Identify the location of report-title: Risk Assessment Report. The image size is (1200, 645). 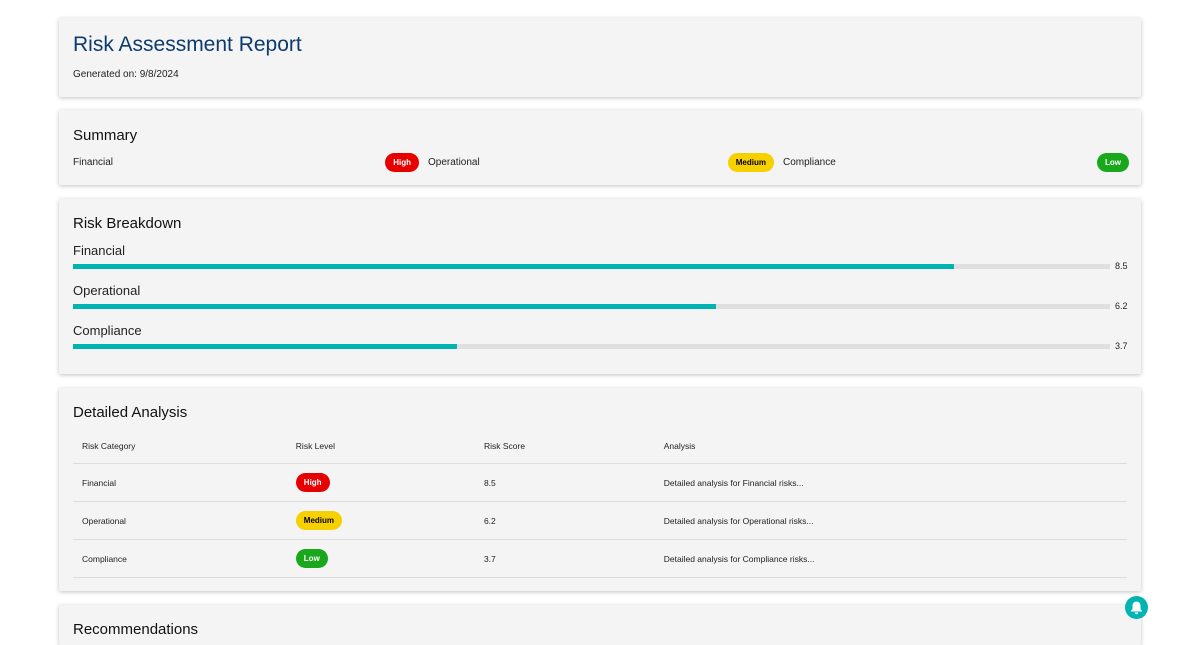
(187, 44).